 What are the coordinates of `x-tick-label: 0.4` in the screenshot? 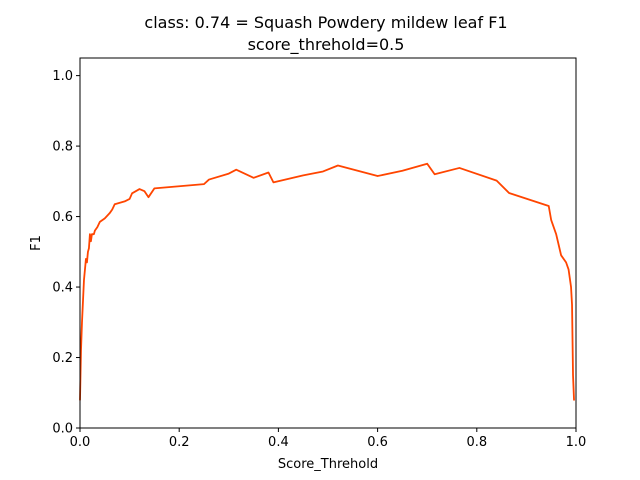 It's located at (278, 442).